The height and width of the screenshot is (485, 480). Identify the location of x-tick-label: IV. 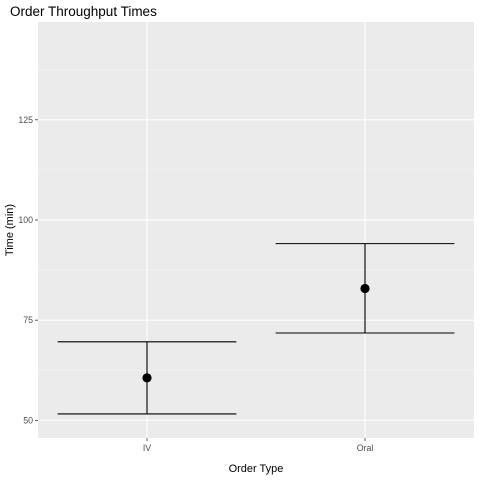
(147, 448).